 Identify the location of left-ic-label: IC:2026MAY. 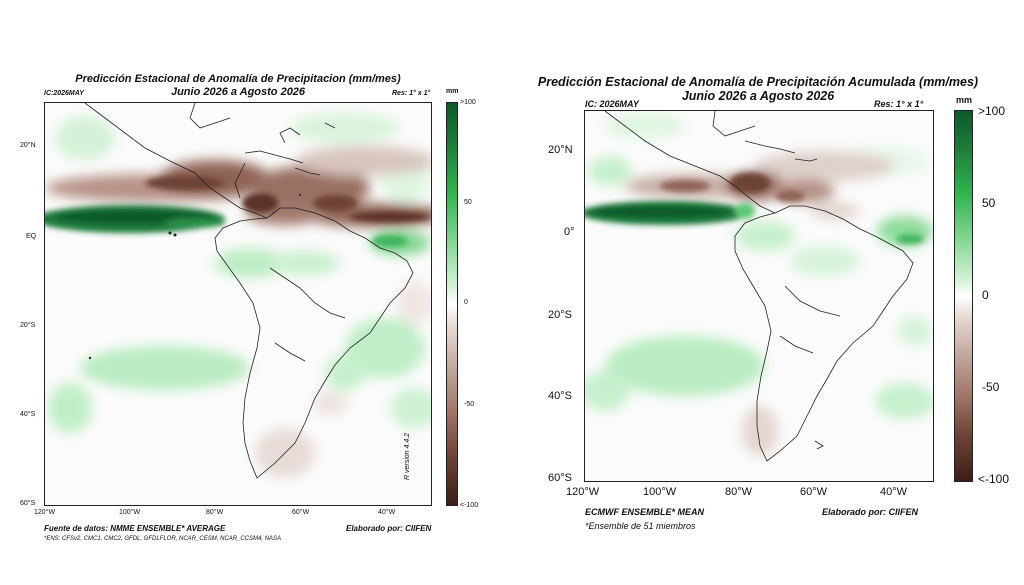
(64, 93).